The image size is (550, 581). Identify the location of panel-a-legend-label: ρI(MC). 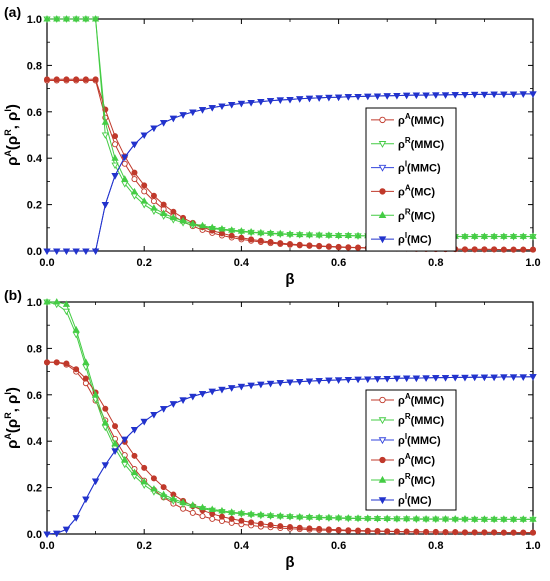
(415, 238).